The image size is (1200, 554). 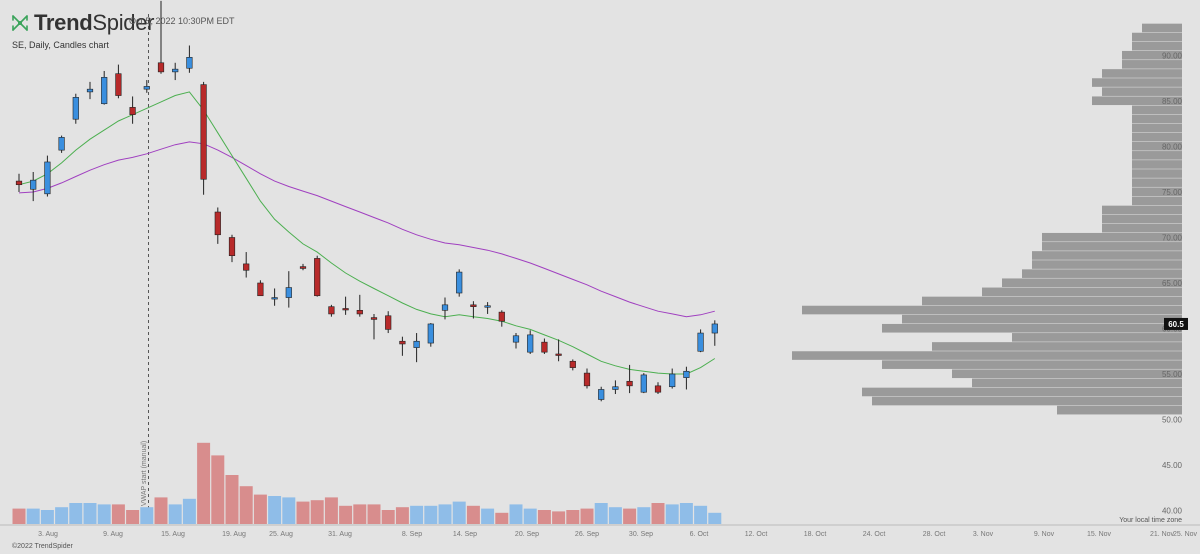 I want to click on x-tick-label: 24. Oct, so click(x=874, y=534).